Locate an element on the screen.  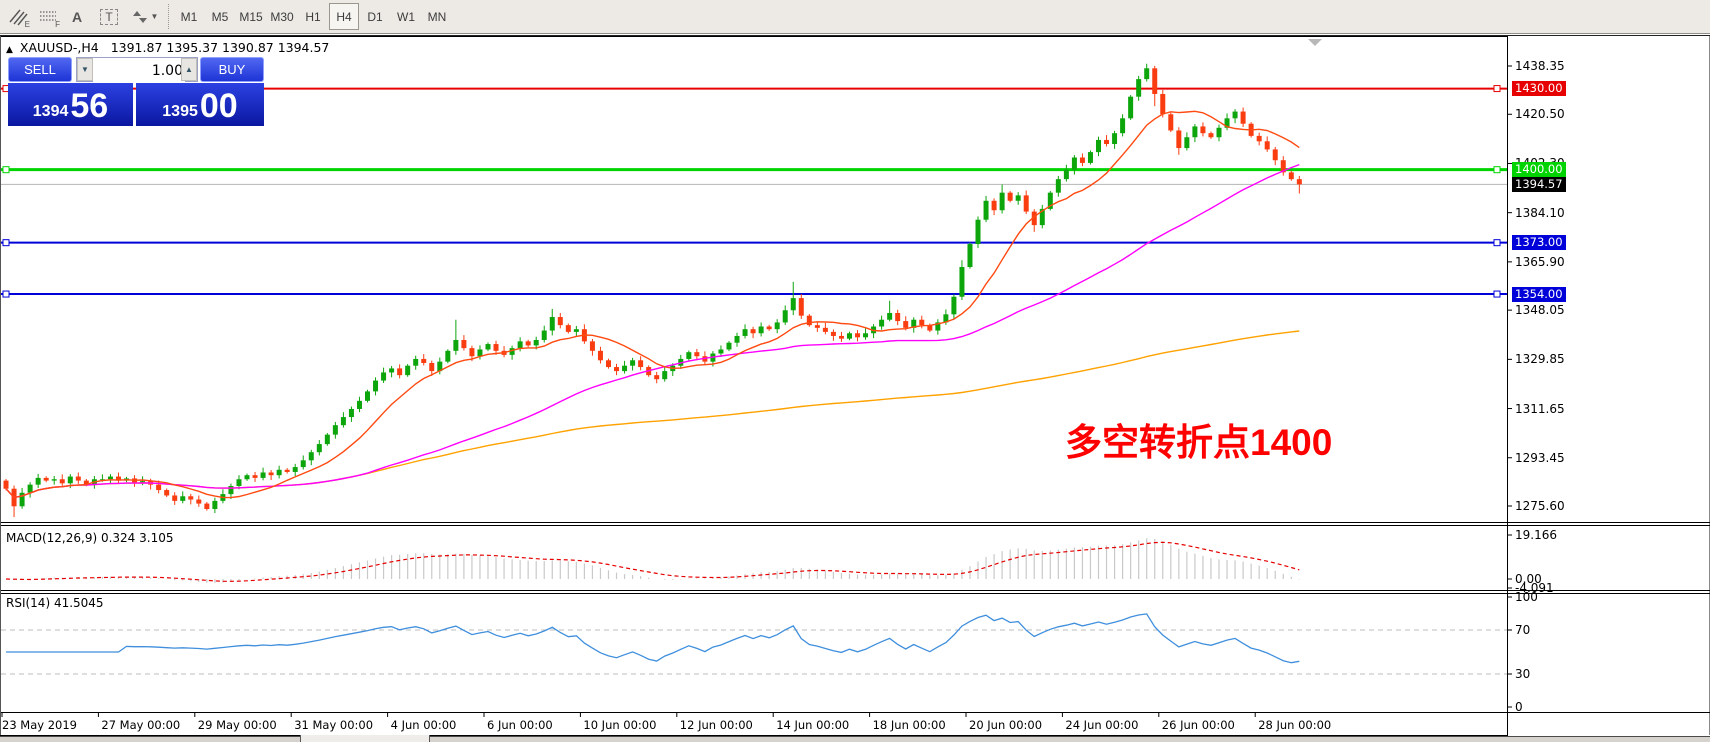
rsi-label: RSI(14) 41.5045 is located at coordinates (55, 603).